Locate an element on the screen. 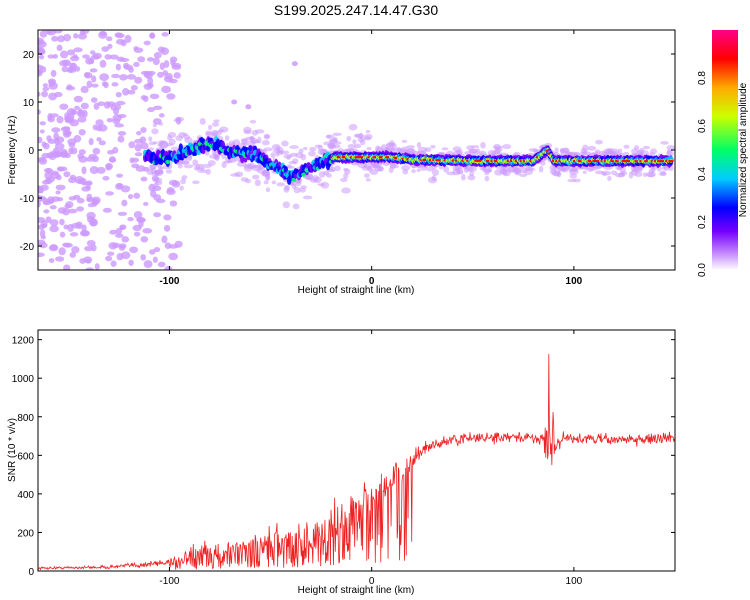 This screenshot has width=750, height=600. spectrogram-x-label: Height of straight line (km) is located at coordinates (356, 290).